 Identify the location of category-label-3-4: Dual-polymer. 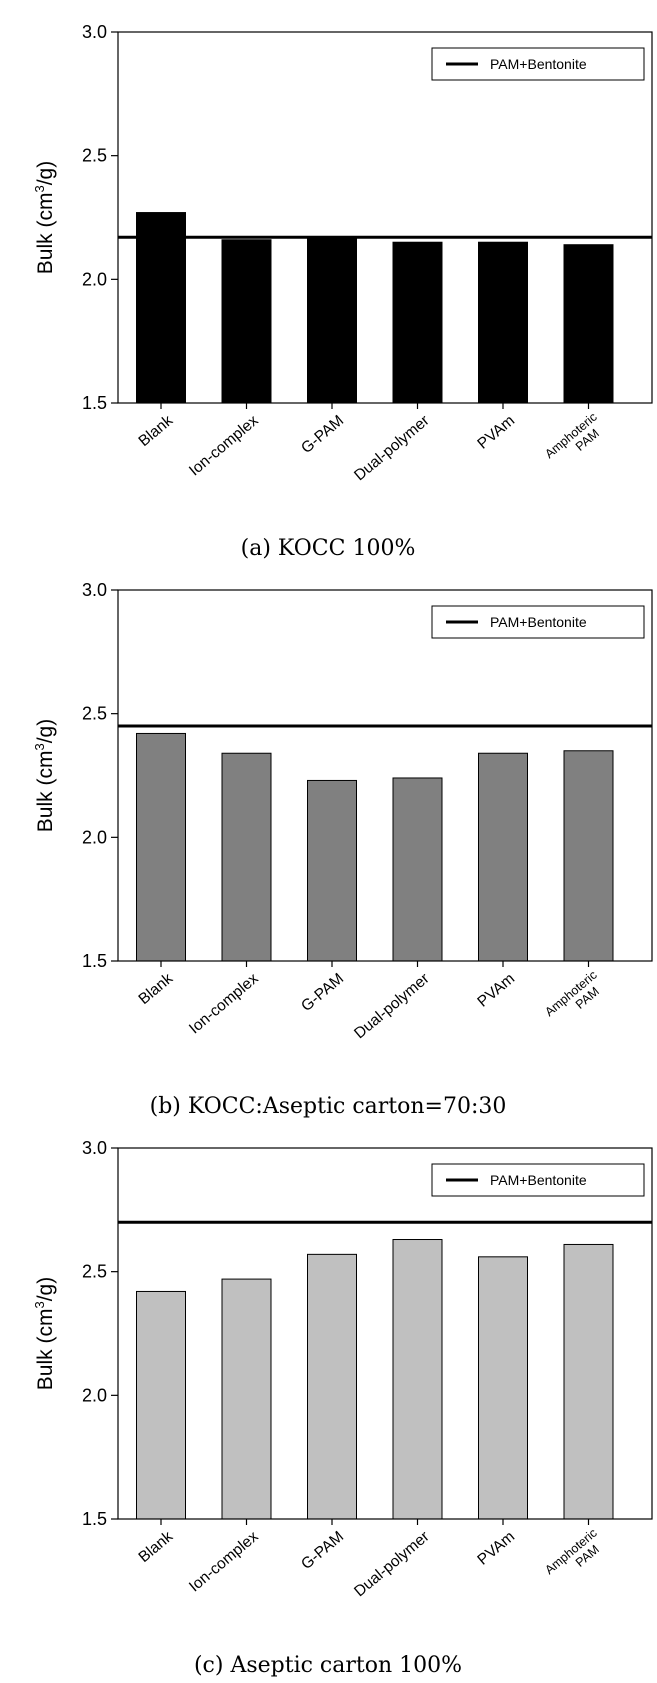
(392, 1564).